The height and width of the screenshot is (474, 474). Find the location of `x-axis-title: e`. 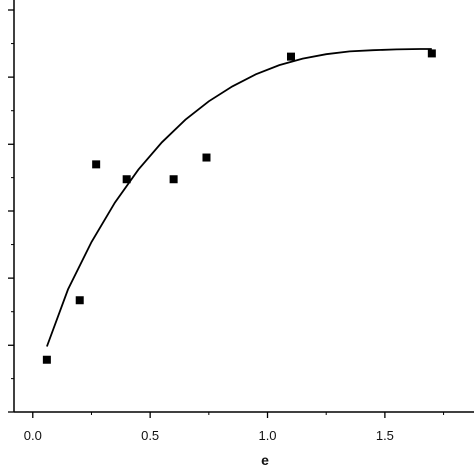

x-axis-title: e is located at coordinates (265, 460).